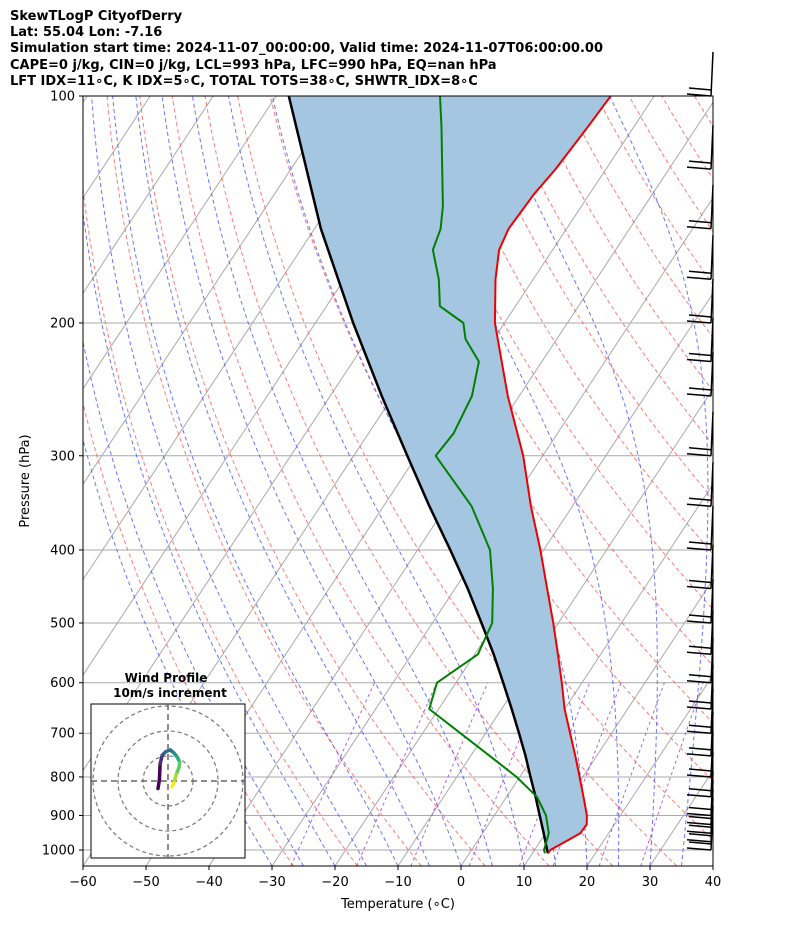 The height and width of the screenshot is (937, 794). Describe the element at coordinates (170, 693) in the screenshot. I see `inset-title-line2: 10m/s increment` at that location.